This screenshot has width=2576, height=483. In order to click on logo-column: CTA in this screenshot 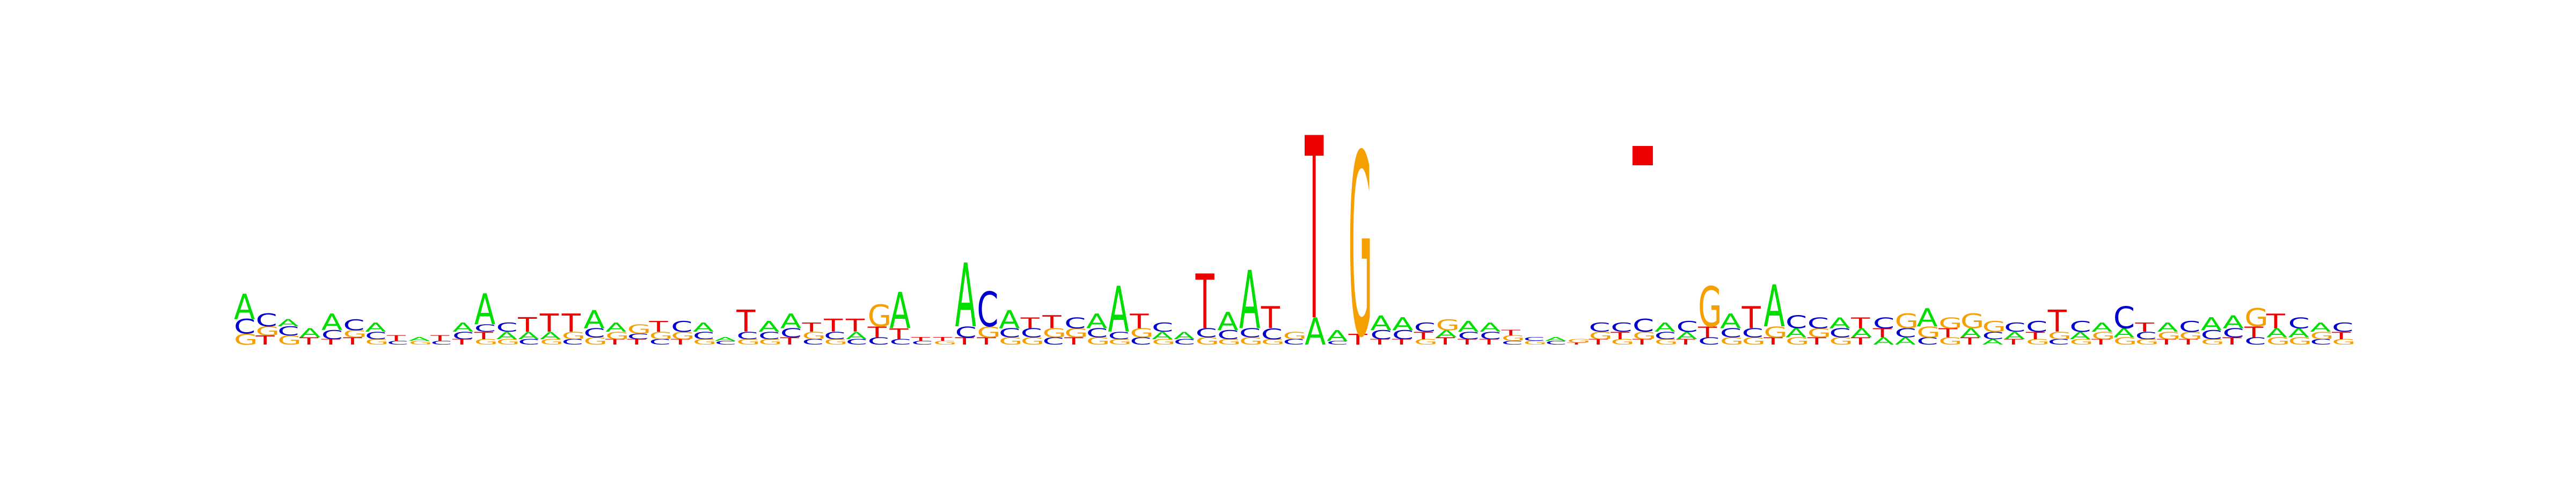, I will do `click(900, 314)`.